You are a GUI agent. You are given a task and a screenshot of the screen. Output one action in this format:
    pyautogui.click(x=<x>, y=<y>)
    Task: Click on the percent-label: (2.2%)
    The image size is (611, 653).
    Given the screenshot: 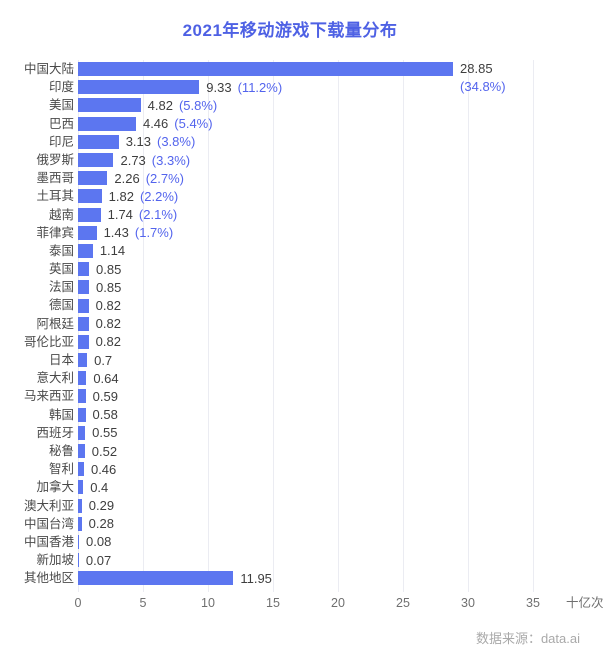 What is the action you would take?
    pyautogui.click(x=159, y=196)
    